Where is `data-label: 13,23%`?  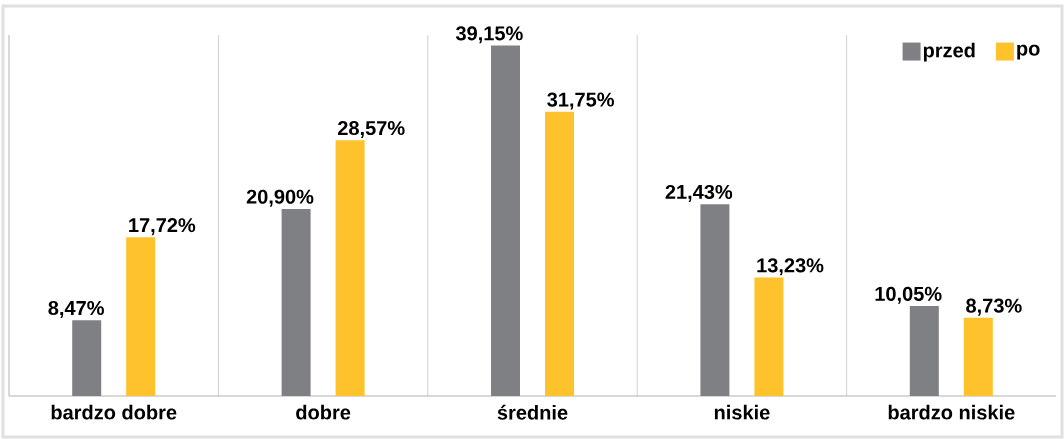 data-label: 13,23% is located at coordinates (790, 267).